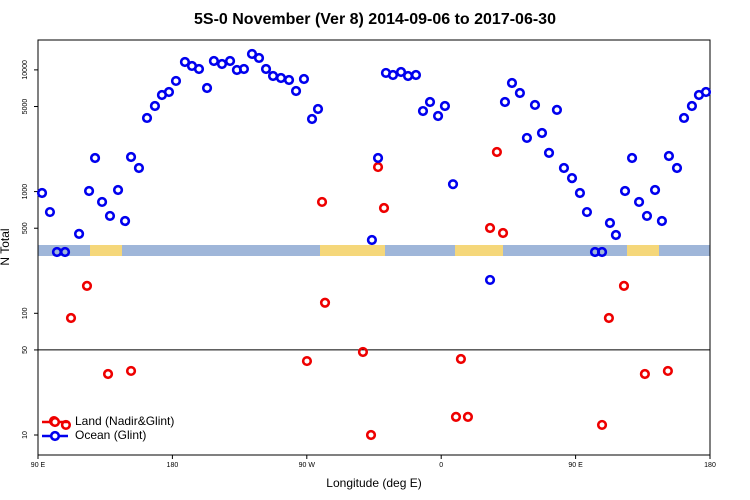 This screenshot has height=500, width=750. Describe the element at coordinates (124, 421) in the screenshot. I see `legend-label: Land (Nadir&Glint)` at that location.